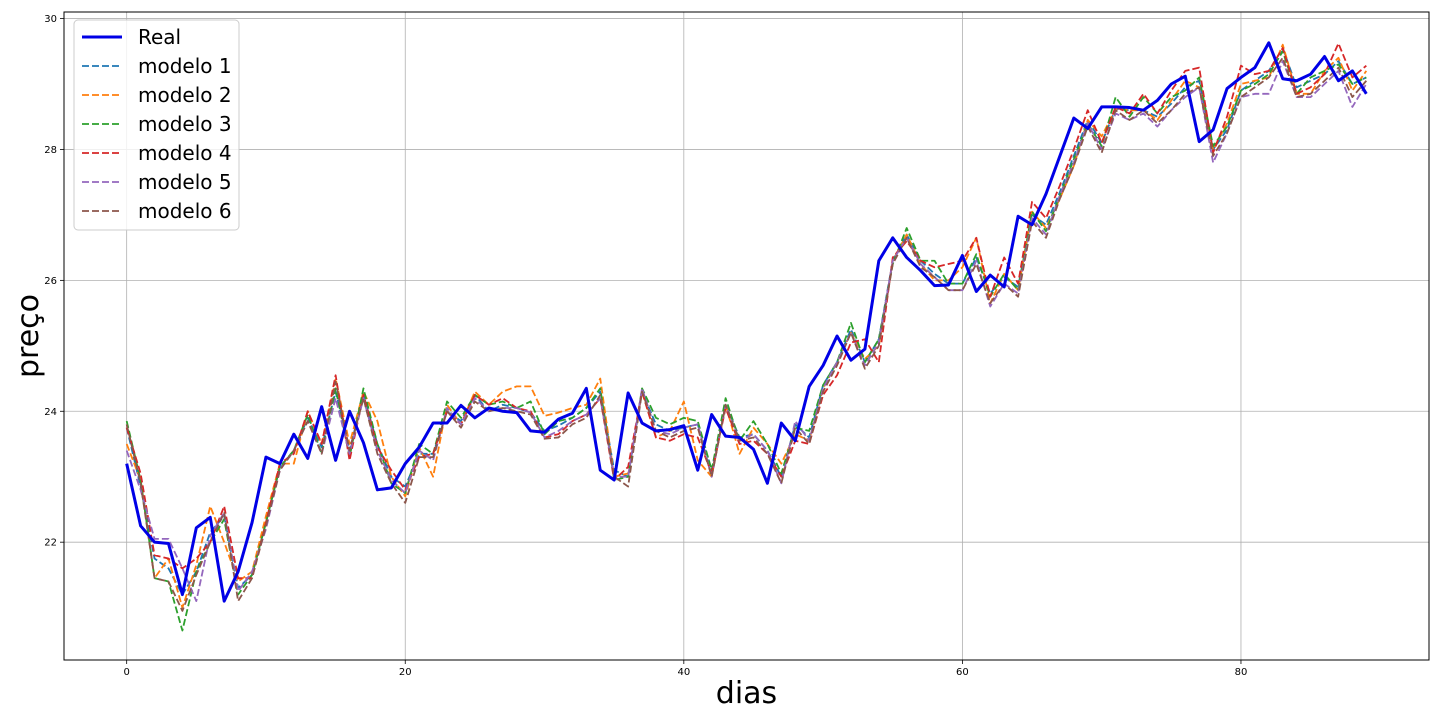 The image size is (1440, 720). What do you see at coordinates (962, 672) in the screenshot?
I see `x-tick-label: 60` at bounding box center [962, 672].